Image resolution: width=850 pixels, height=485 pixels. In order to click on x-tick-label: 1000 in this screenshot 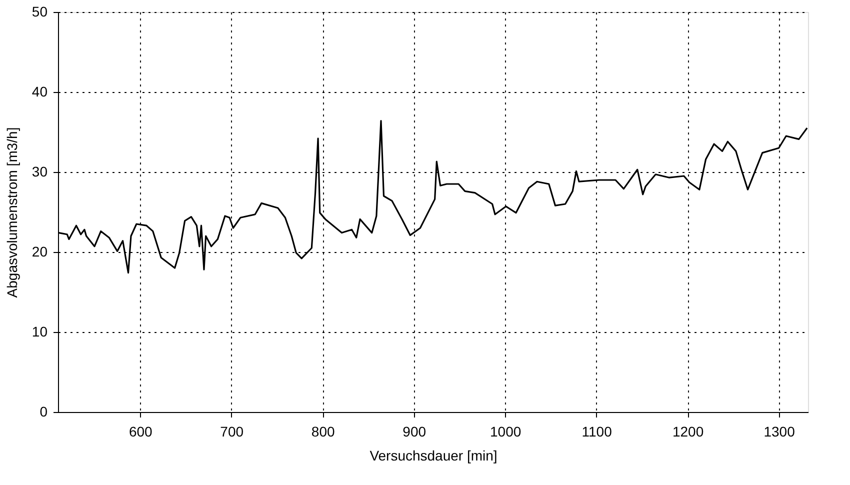, I will do `click(506, 432)`.